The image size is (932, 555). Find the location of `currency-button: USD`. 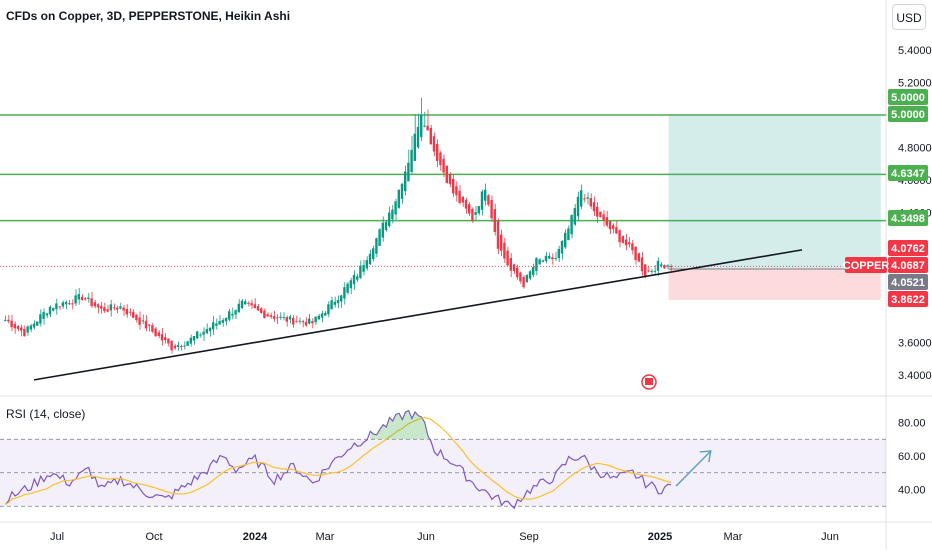

currency-button: USD is located at coordinates (909, 17).